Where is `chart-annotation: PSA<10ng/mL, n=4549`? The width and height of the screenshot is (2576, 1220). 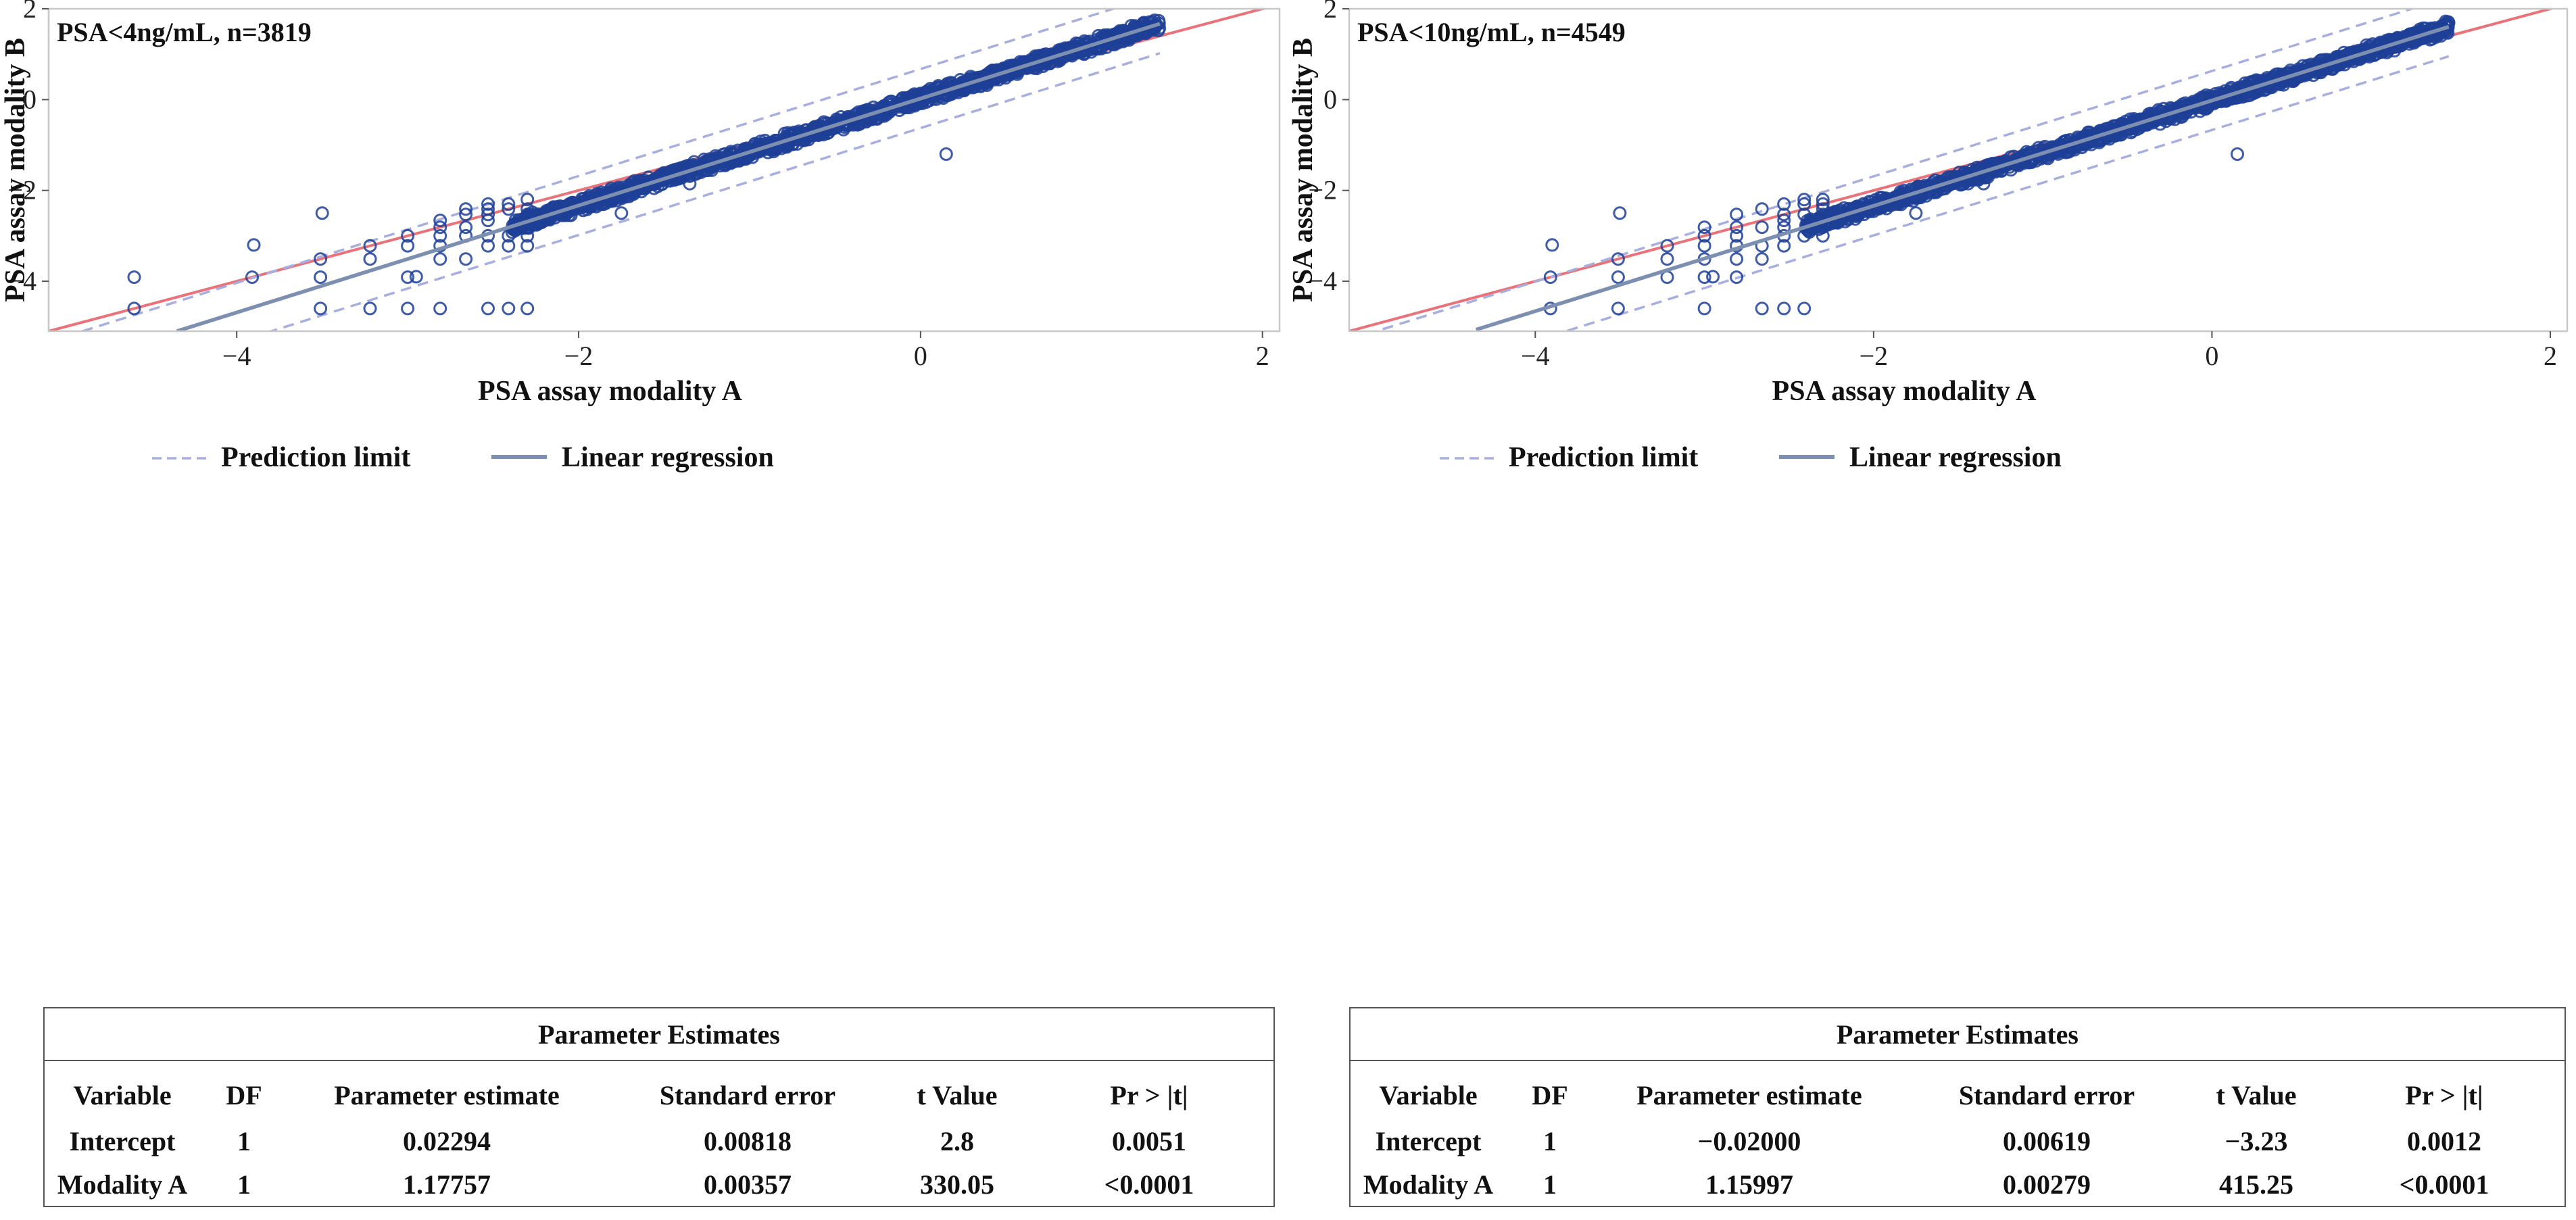
chart-annotation: PSA<10ng/mL, n=4549 is located at coordinates (1491, 32).